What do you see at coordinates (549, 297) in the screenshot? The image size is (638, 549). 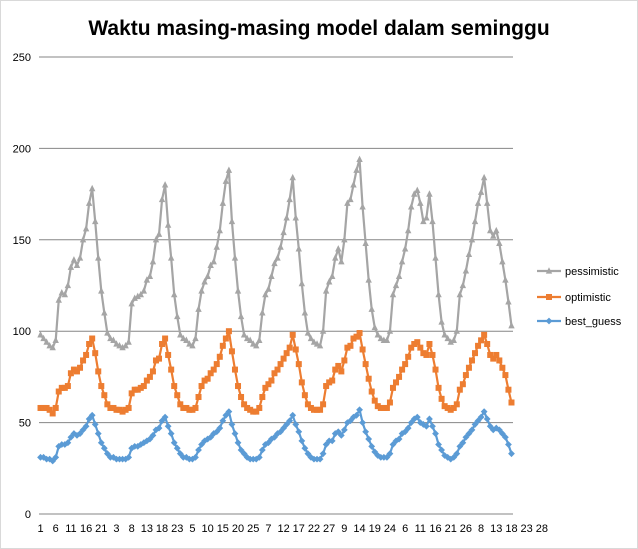 I see `legend-marker-square` at bounding box center [549, 297].